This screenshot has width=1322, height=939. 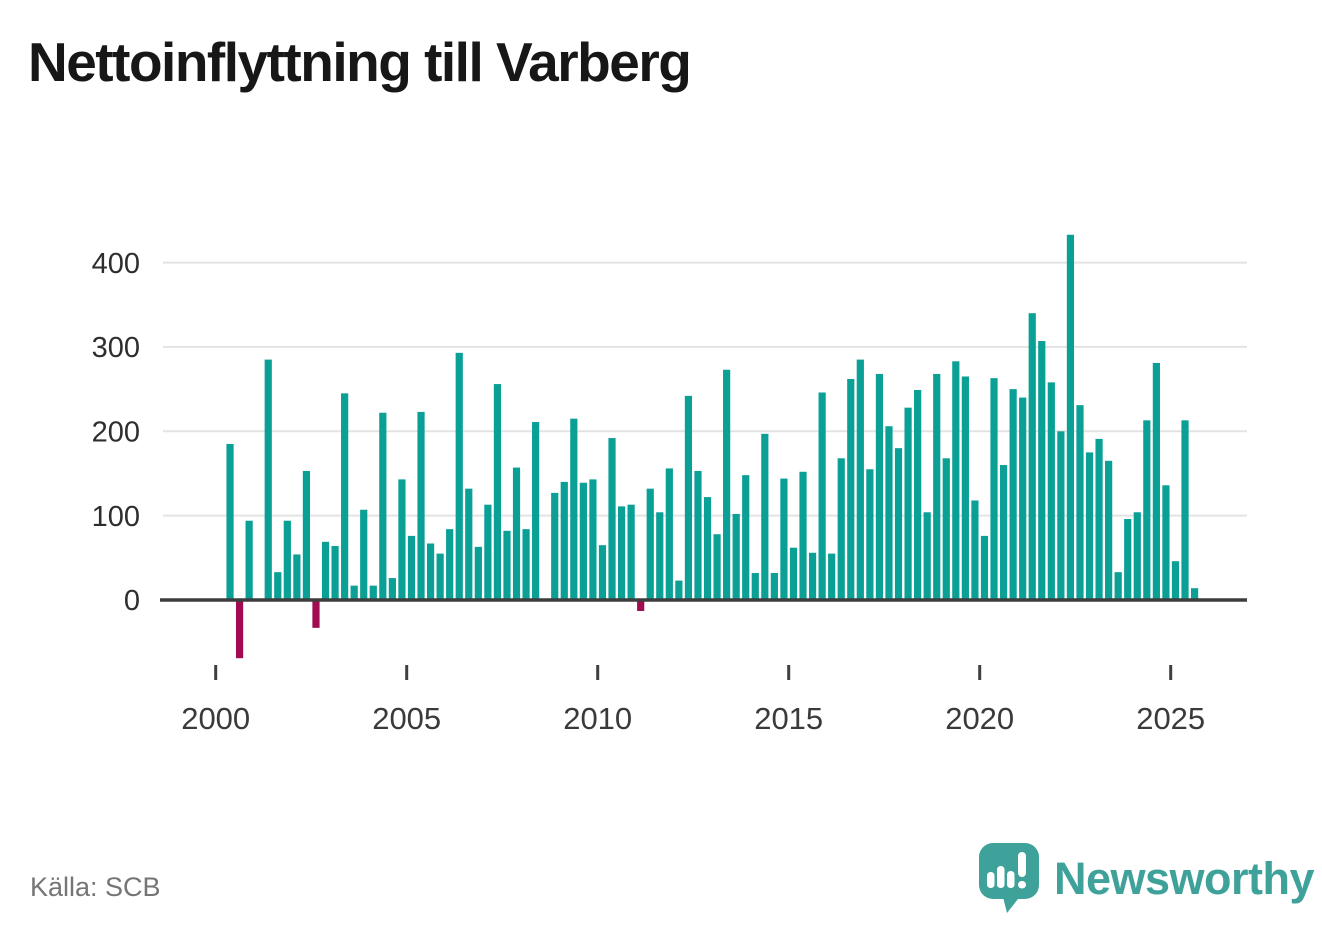 I want to click on speech-bubble-bar-chart-icon, so click(x=1009, y=878).